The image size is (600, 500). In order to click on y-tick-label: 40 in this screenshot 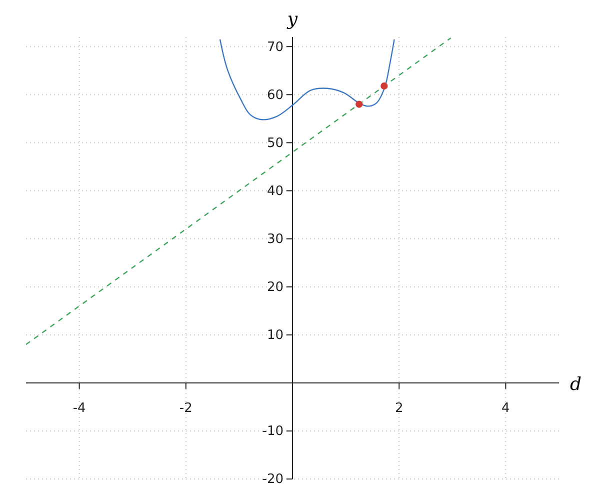, I will do `click(275, 191)`.